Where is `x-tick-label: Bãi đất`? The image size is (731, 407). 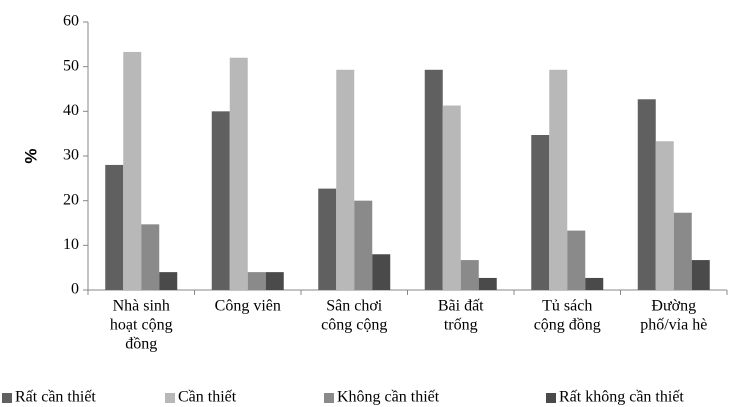
x-tick-label: Bãi đất is located at coordinates (461, 306).